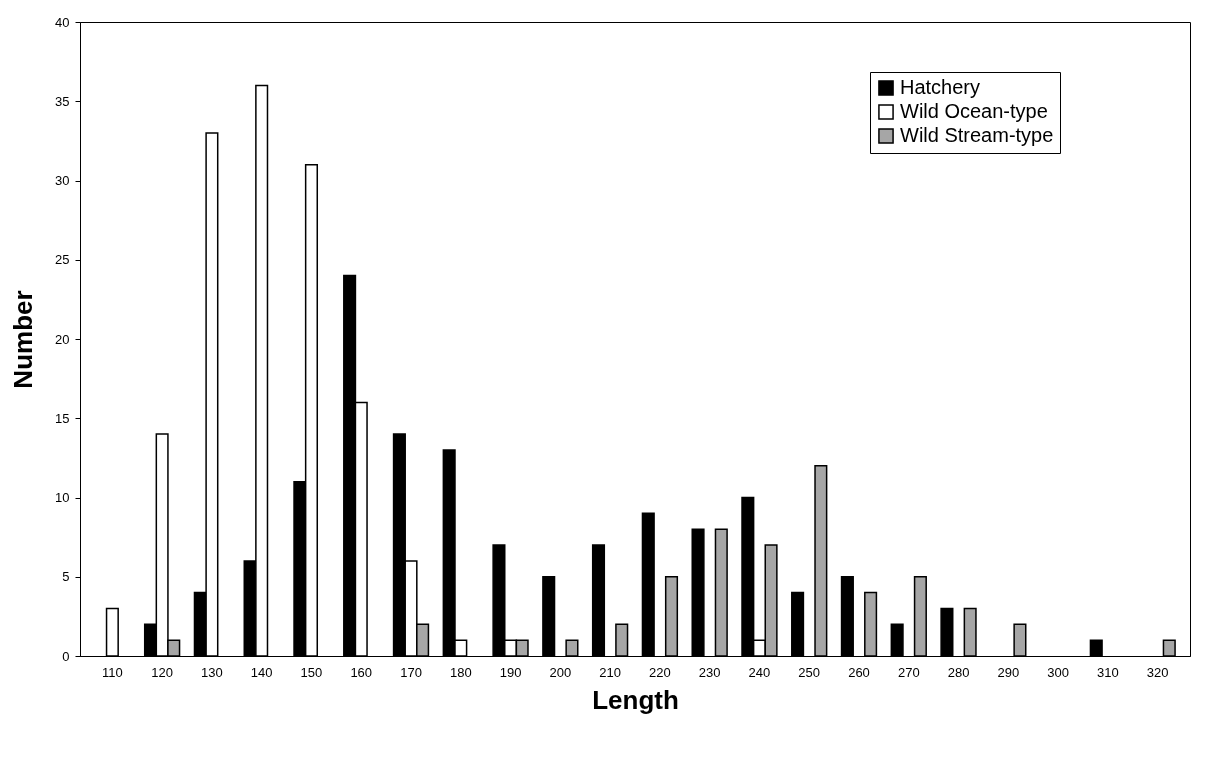 This screenshot has height=784, width=1215. I want to click on y-tick-label: 35, so click(62, 101).